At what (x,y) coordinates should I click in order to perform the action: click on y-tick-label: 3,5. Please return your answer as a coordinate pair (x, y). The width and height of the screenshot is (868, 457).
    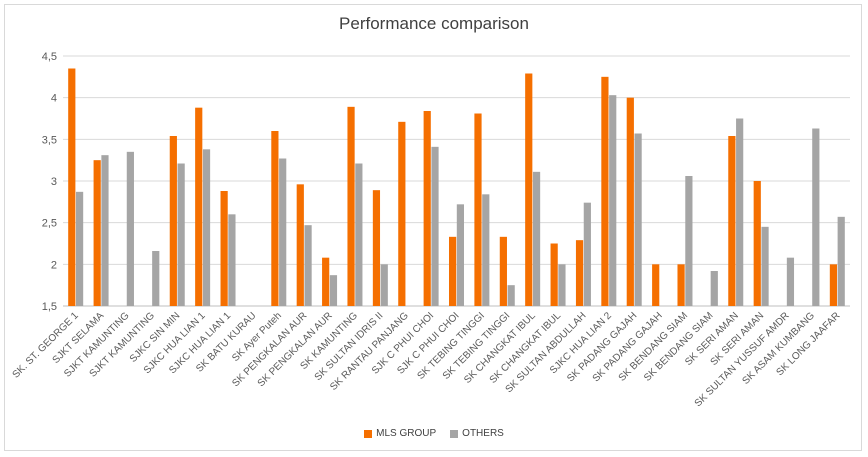
    Looking at the image, I should click on (49, 140).